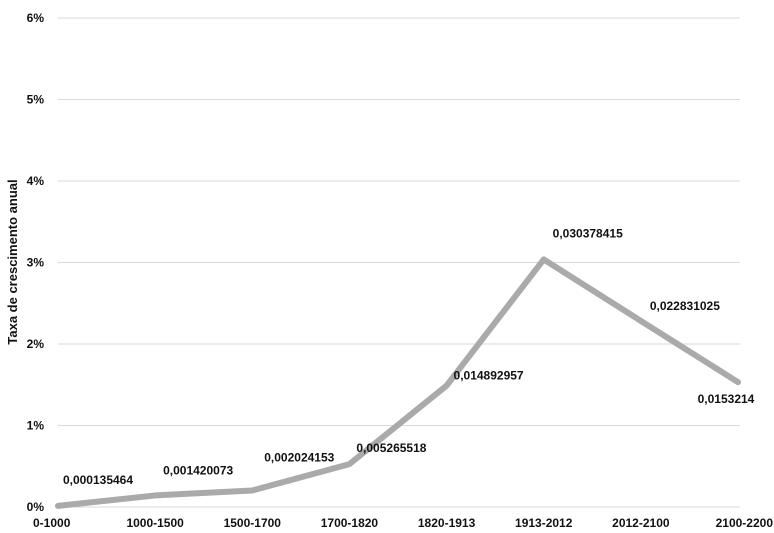  What do you see at coordinates (726, 399) in the screenshot?
I see `data-label: 0,0153214` at bounding box center [726, 399].